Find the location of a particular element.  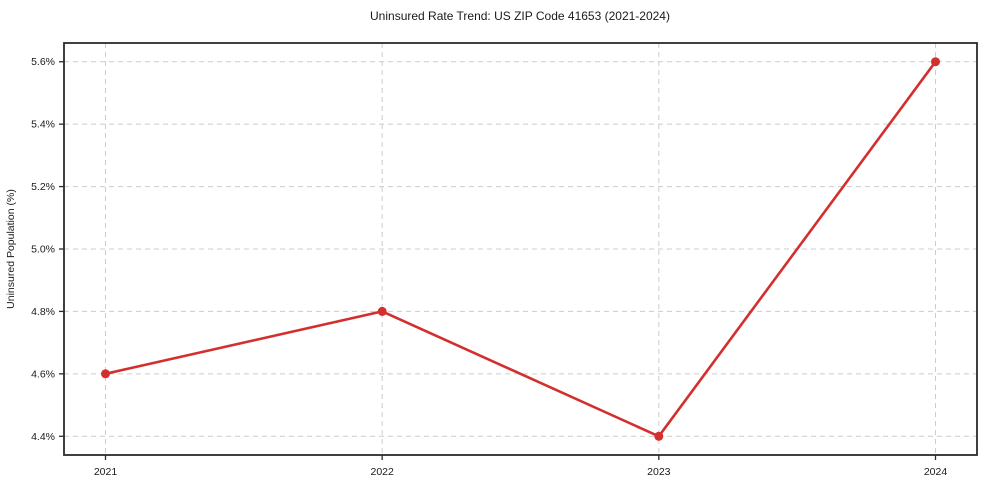

y-tick-label: 4.4% is located at coordinates (43, 437).